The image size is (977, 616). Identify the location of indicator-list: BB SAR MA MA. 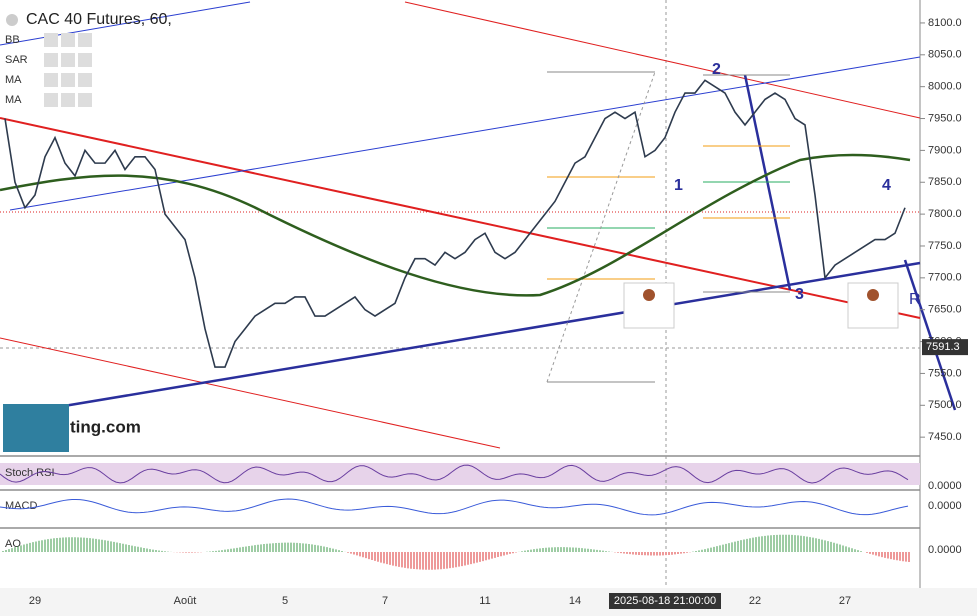
(48, 70).